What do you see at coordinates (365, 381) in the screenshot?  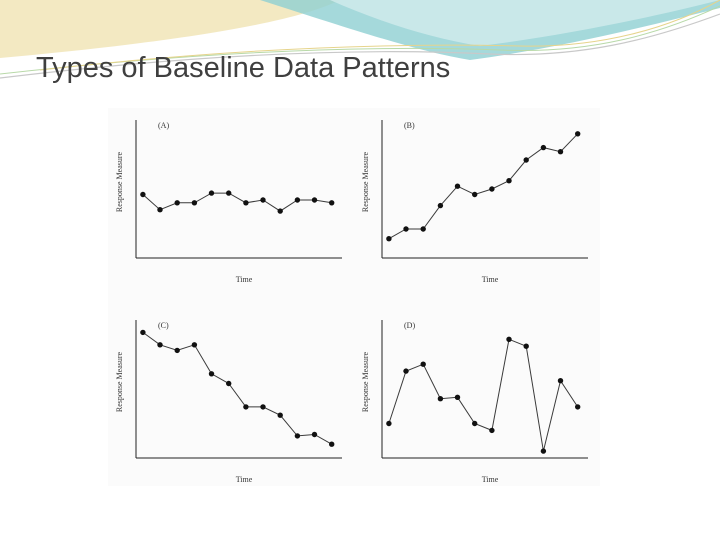 I see `panel-d-ylabel: Response Measure` at bounding box center [365, 381].